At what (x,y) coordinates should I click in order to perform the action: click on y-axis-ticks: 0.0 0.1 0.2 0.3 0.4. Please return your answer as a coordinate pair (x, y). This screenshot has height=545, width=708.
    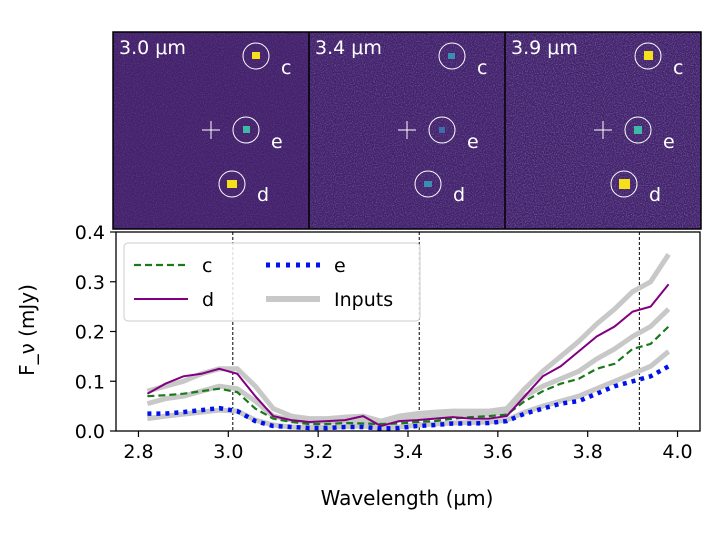
    Looking at the image, I should click on (95, 332).